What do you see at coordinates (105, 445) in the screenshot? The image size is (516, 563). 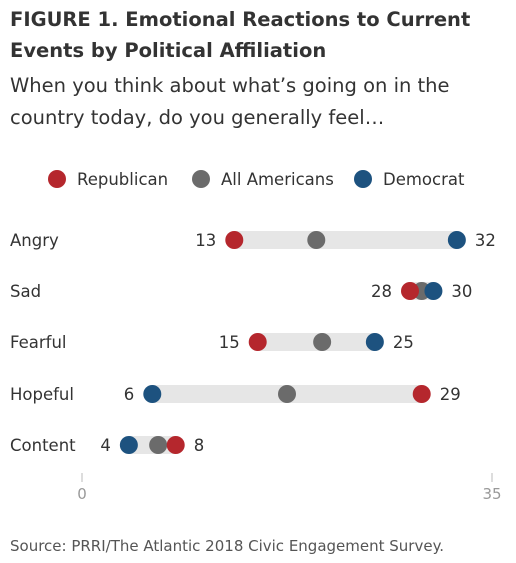 I see `value-label-left-content: 4` at bounding box center [105, 445].